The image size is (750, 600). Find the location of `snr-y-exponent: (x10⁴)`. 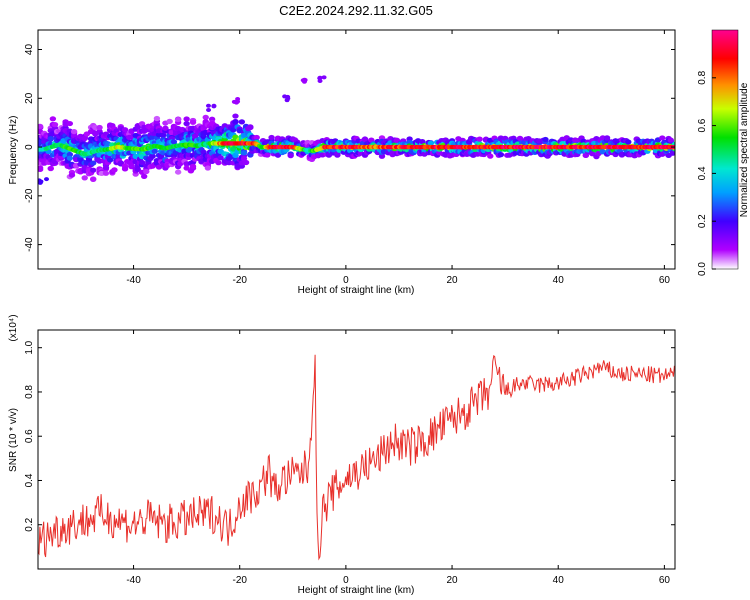

snr-y-exponent: (x10⁴) is located at coordinates (13, 327).